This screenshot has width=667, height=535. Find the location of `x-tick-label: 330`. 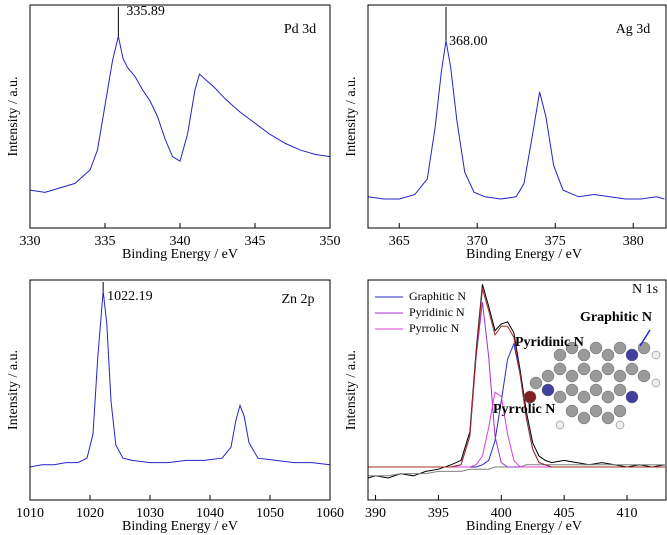

x-tick-label: 330 is located at coordinates (30, 241).